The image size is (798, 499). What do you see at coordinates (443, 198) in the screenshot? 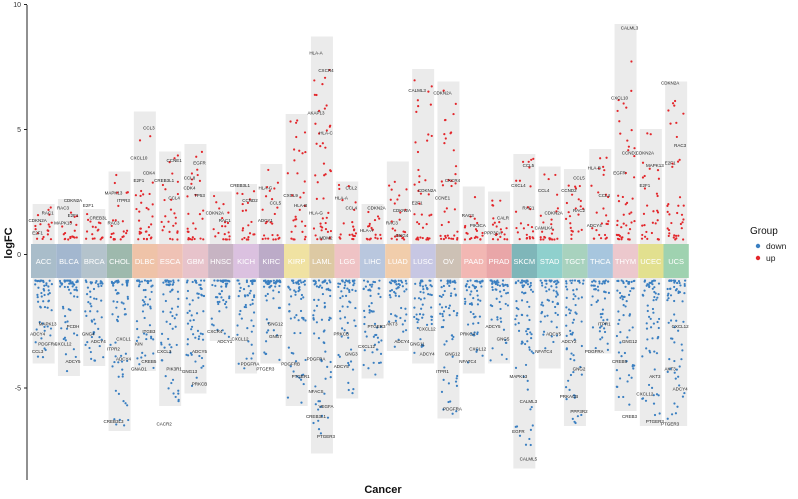
I see `gene-label: CCNE1` at bounding box center [443, 198].